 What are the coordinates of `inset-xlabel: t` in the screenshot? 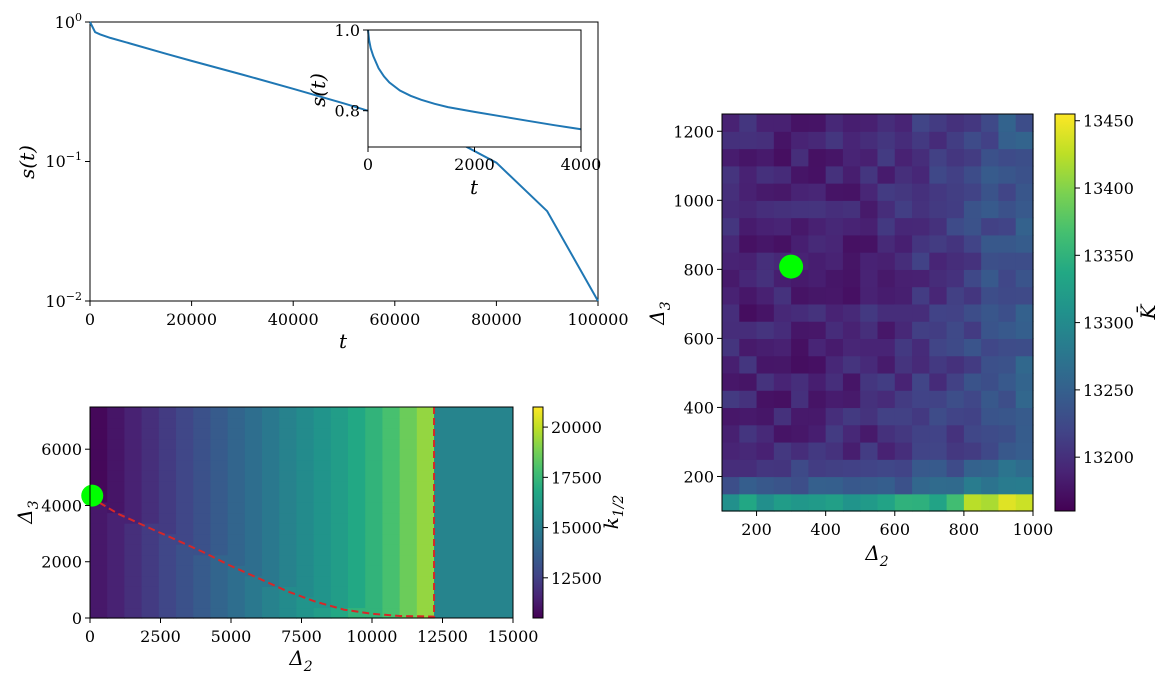 It's located at (474, 187).